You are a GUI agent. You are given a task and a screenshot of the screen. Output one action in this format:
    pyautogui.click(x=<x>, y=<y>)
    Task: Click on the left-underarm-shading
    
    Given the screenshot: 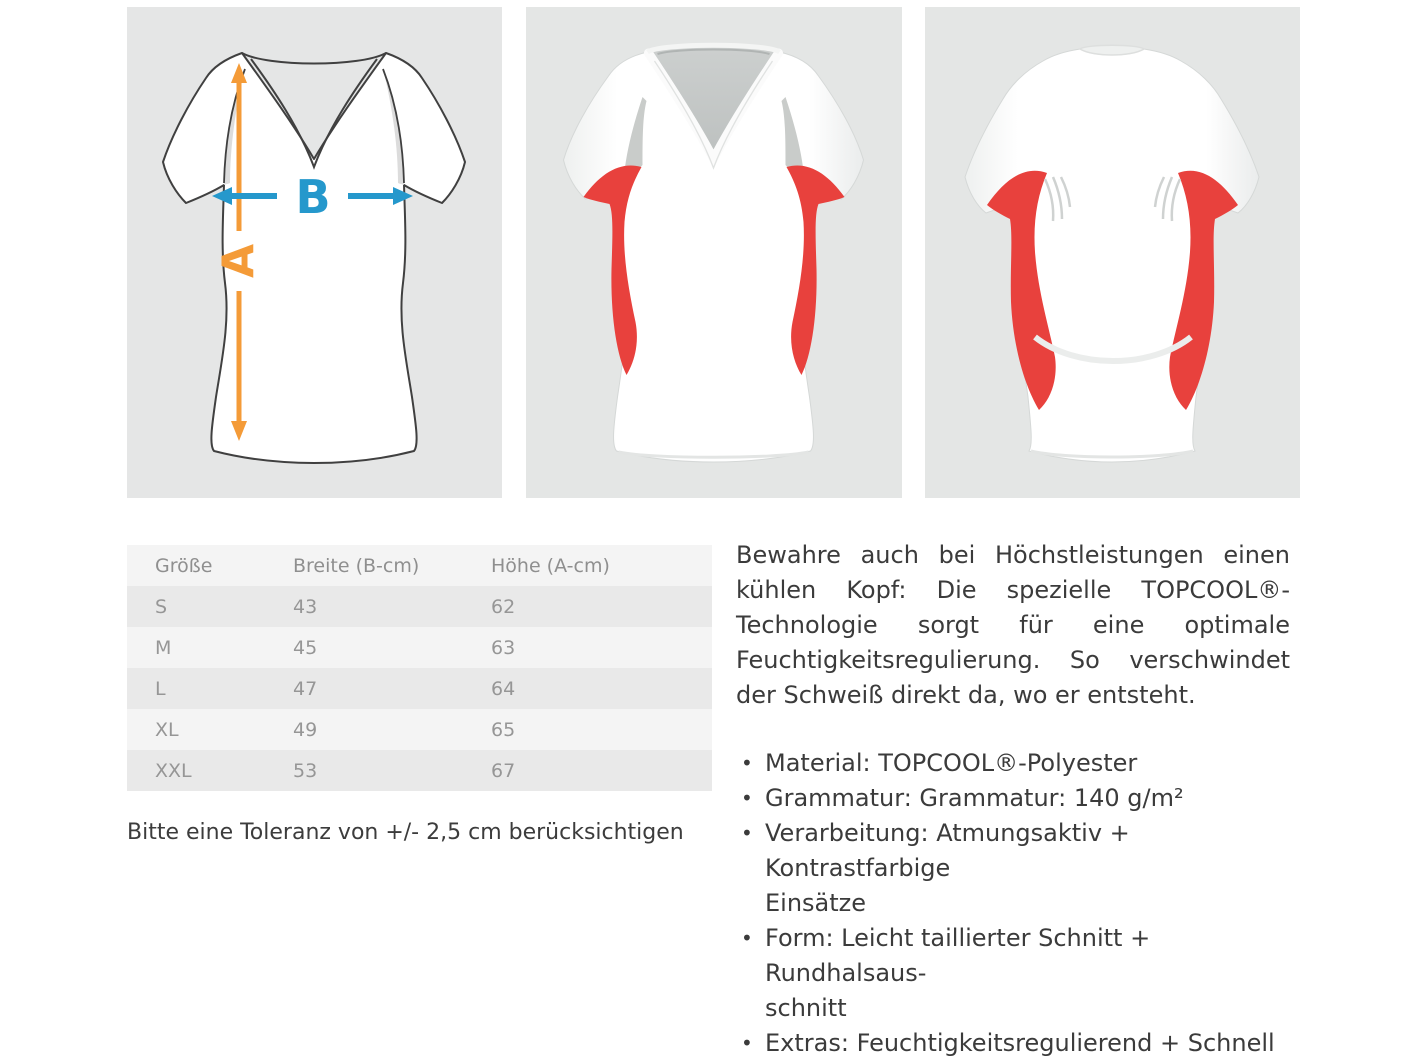 What is the action you would take?
    pyautogui.click(x=234, y=127)
    